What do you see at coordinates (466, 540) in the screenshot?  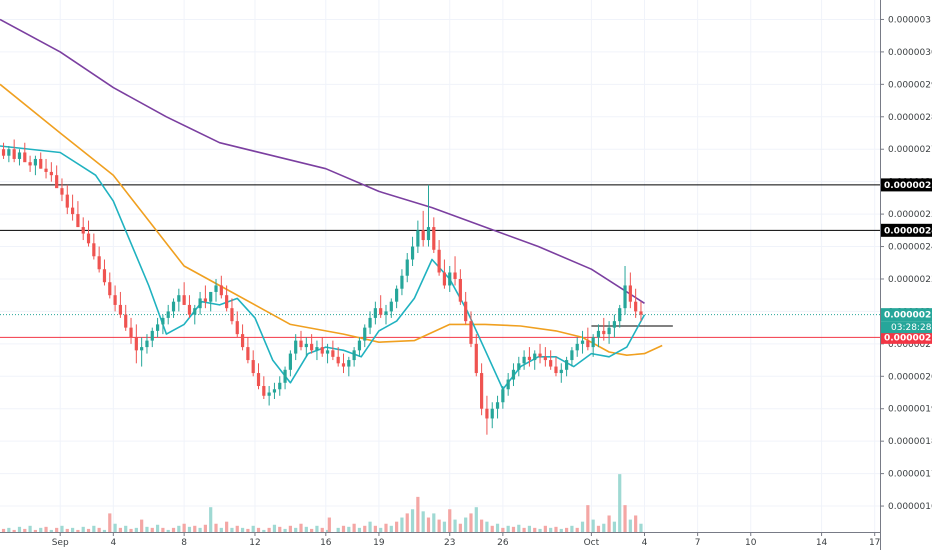 I see `time-axis: Sep 4 8 12 16 19 23 26 Oct 4 7 10 14 17` at bounding box center [466, 540].